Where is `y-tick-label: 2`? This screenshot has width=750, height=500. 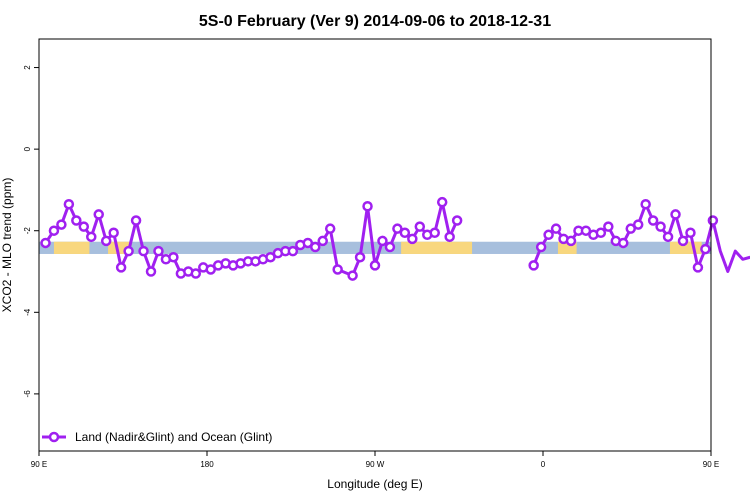
y-tick-label: 2 is located at coordinates (27, 67).